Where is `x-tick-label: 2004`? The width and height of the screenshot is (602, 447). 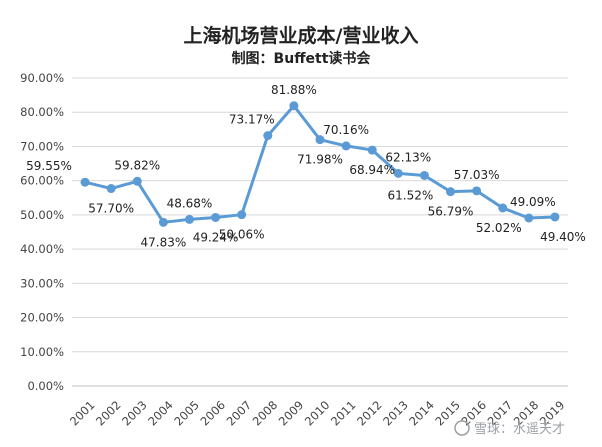 x-tick-label: 2004 is located at coordinates (160, 413).